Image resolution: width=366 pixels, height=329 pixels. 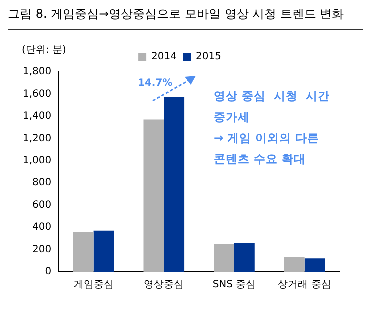 I want to click on y-tick-label: 1,400, so click(x=37, y=116).